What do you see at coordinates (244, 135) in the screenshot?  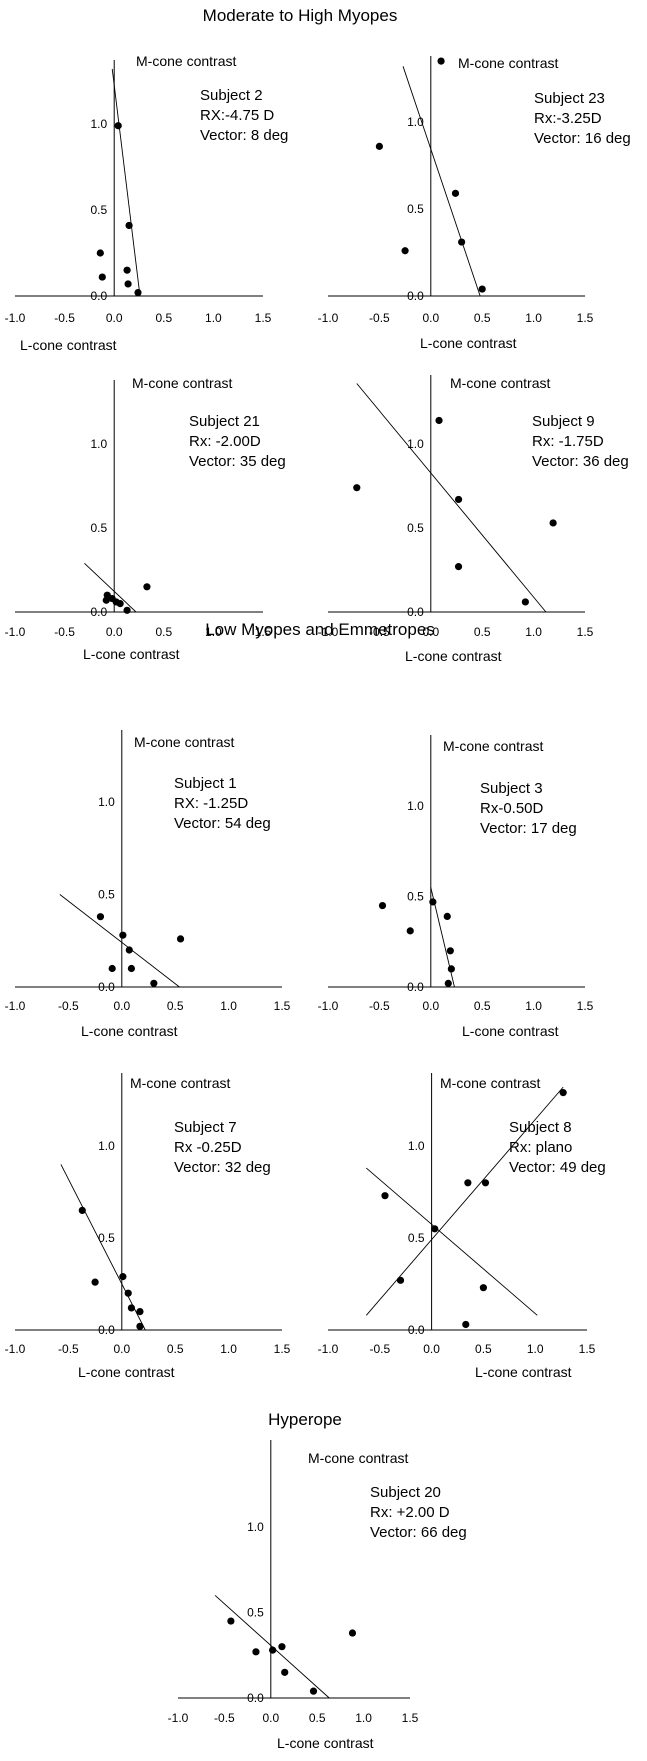 I see `vector-label: Vector: 8 deg` at bounding box center [244, 135].